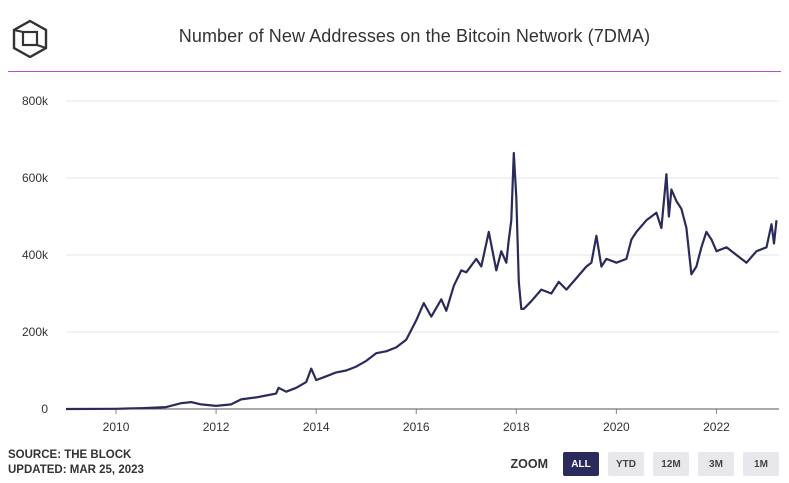  Describe the element at coordinates (35, 101) in the screenshot. I see `y-tick-label: 800k` at that location.